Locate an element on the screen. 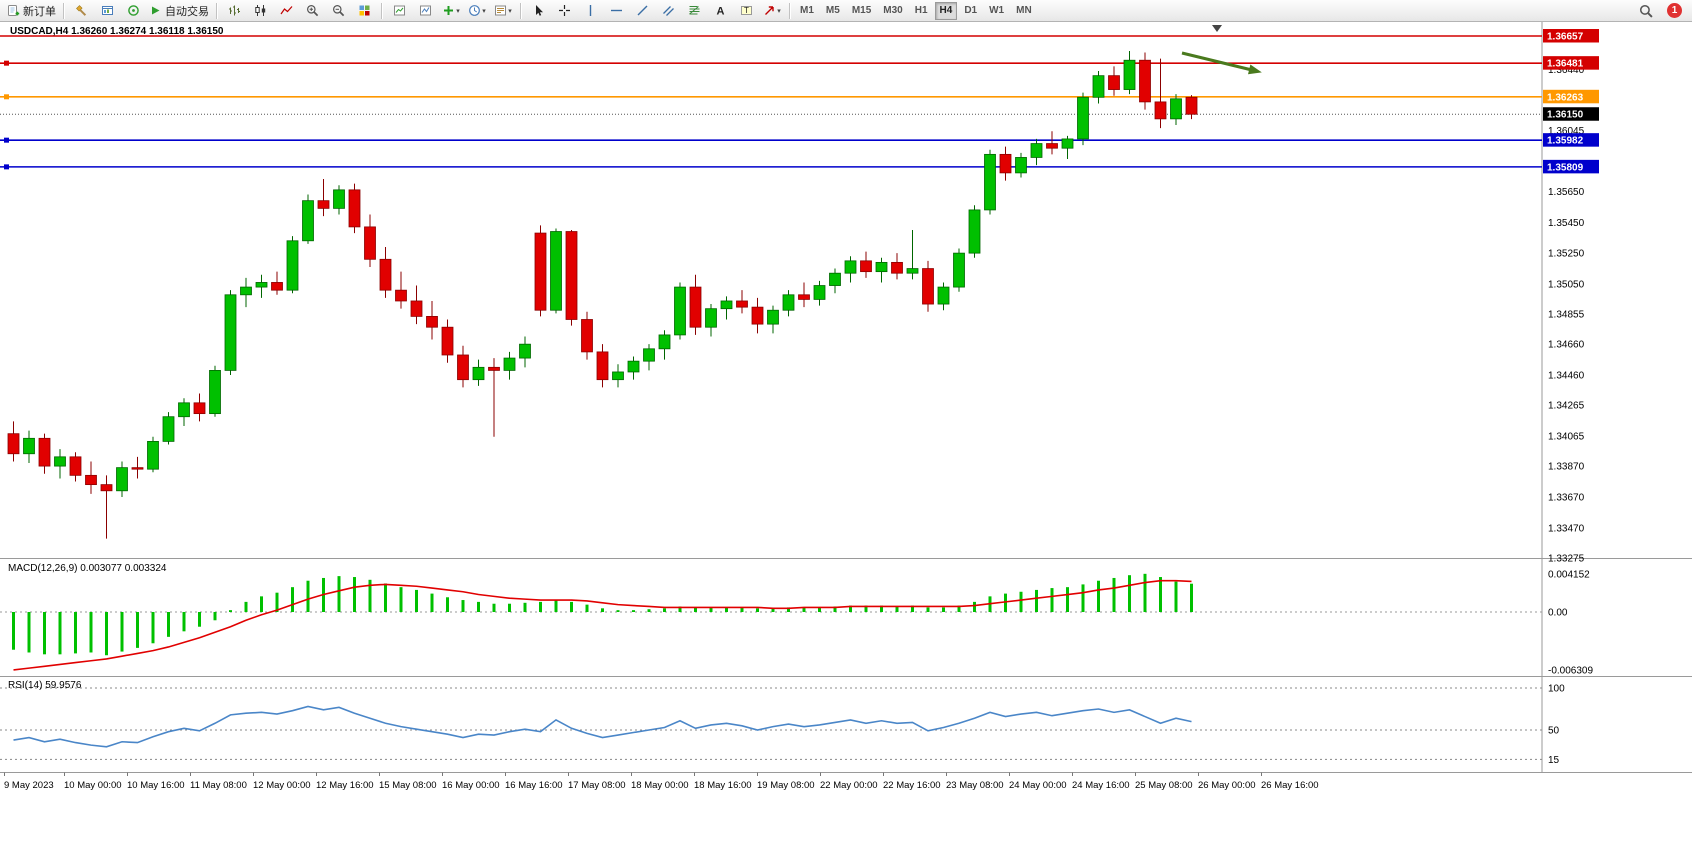 Image resolution: width=1692 pixels, height=860 pixels. support-line-1-handle is located at coordinates (6, 140).